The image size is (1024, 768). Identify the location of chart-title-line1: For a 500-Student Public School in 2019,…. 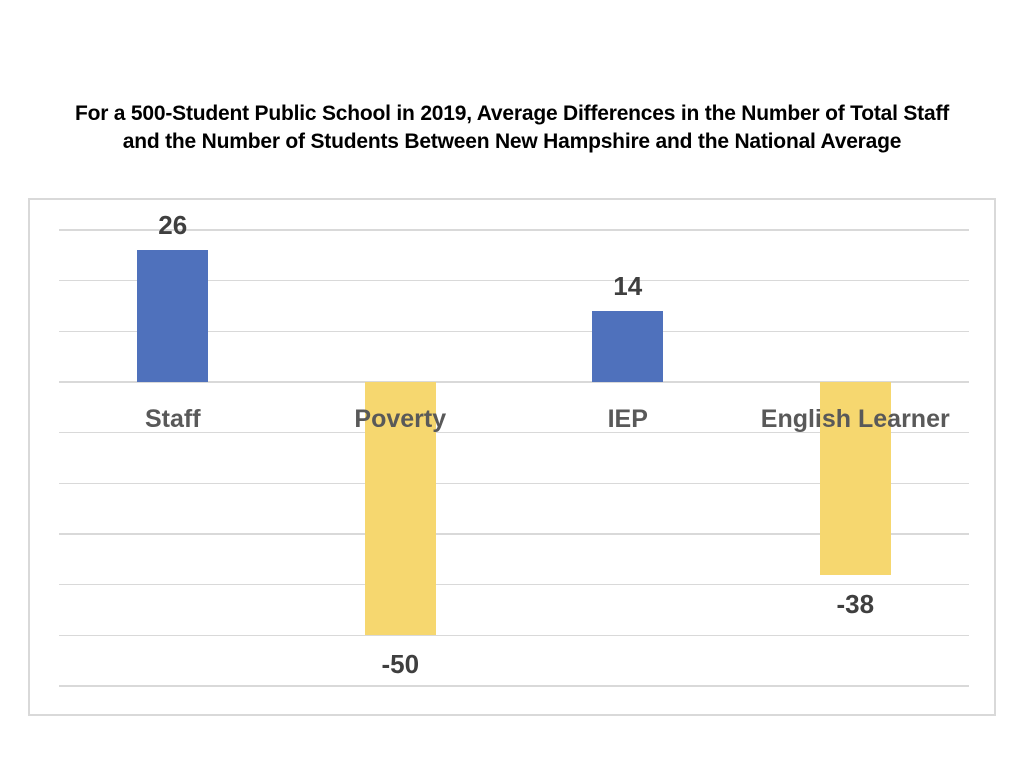
(512, 113).